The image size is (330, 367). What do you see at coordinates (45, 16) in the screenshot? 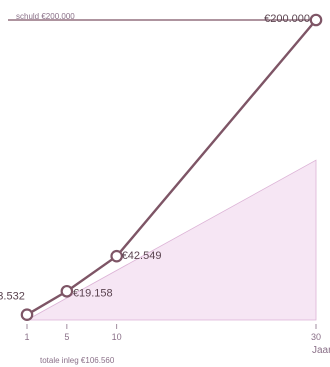
I see `debt-label: schuld €200.000` at bounding box center [45, 16].